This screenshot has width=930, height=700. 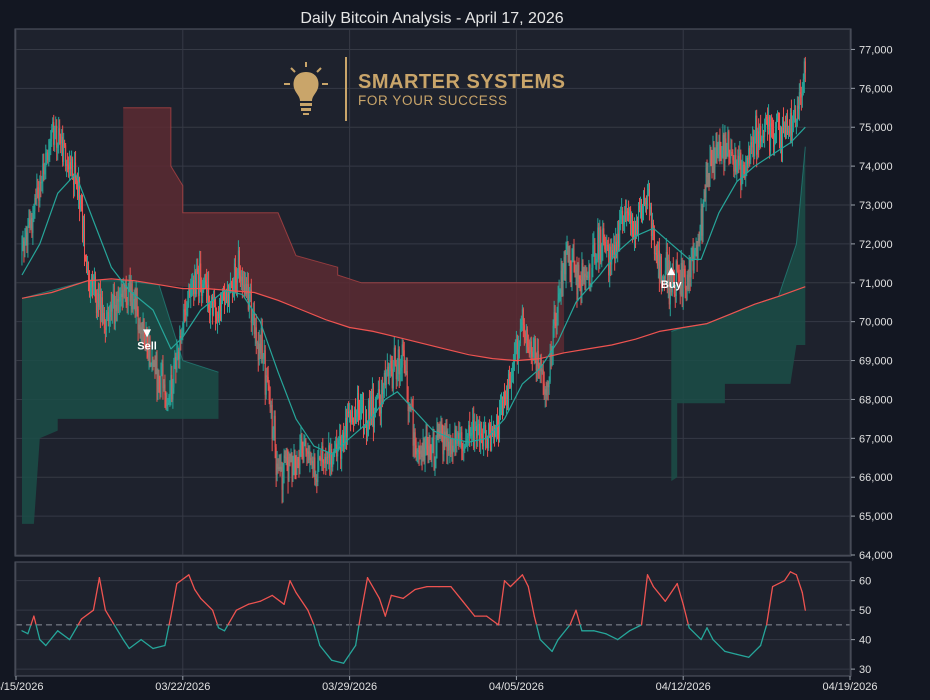 I want to click on date-tick-label: 04/19/2026, so click(x=849, y=687).